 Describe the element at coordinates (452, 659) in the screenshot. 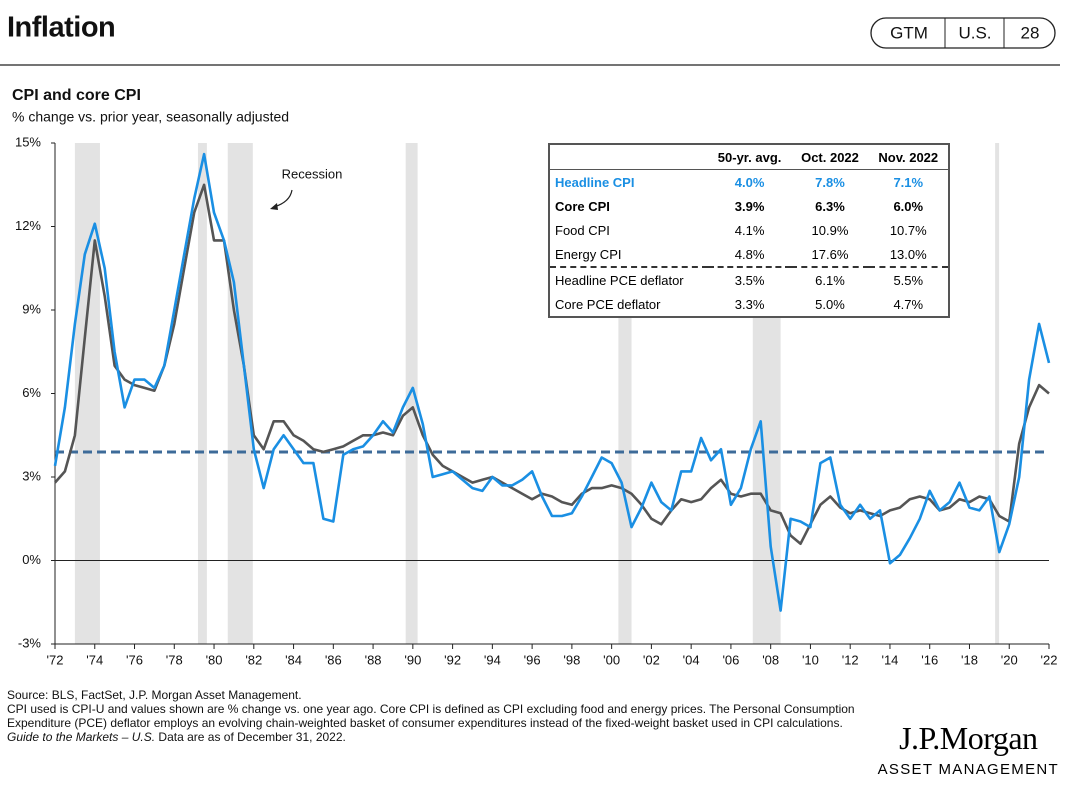

I see `x-tick-label: '92` at that location.